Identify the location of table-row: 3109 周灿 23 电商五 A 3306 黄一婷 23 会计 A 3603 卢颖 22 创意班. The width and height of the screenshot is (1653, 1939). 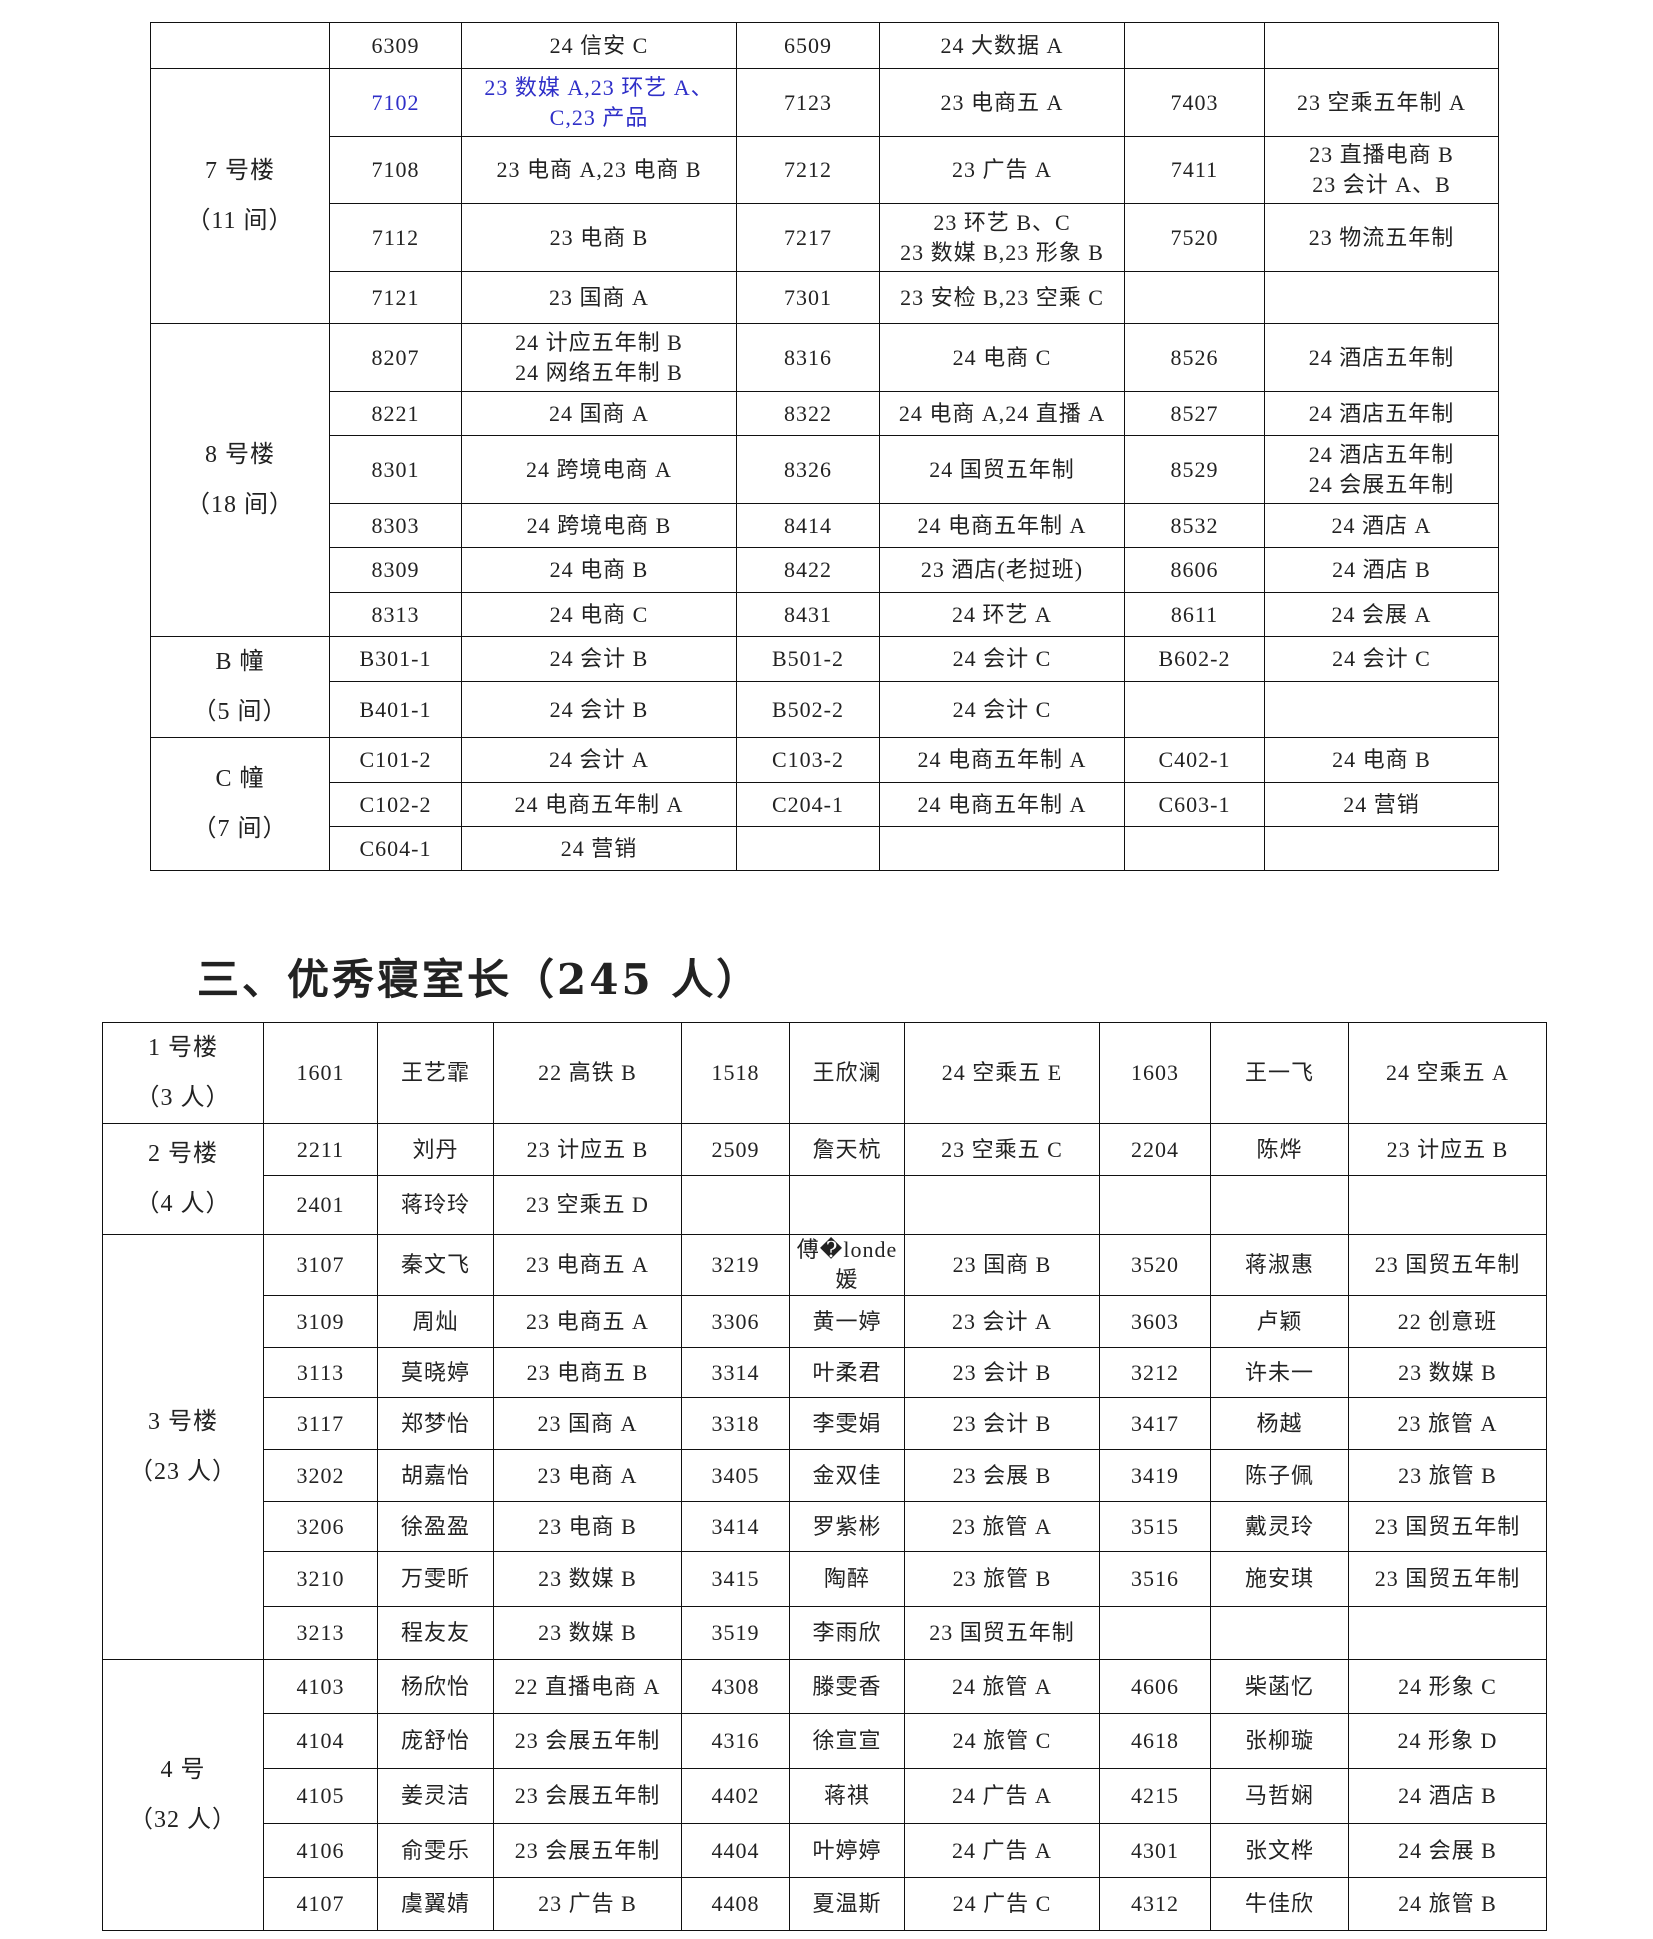
(825, 1321).